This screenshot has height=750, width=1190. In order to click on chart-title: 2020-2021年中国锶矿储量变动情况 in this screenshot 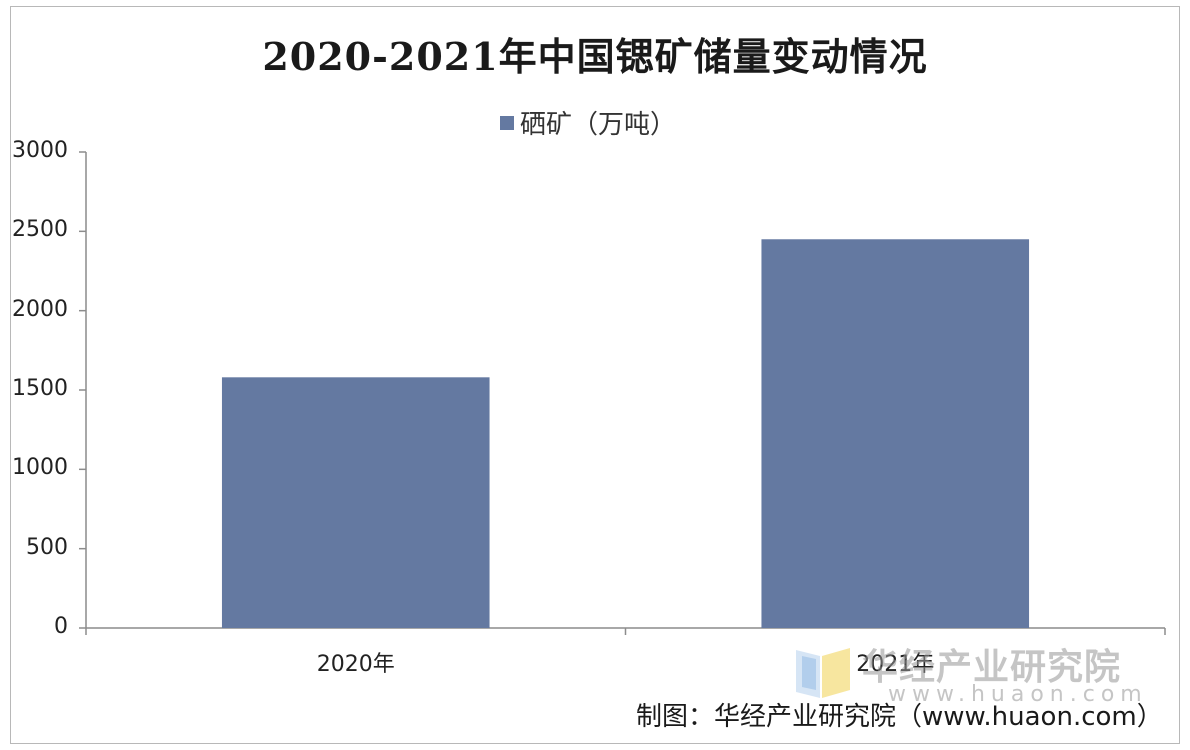, I will do `click(595, 56)`.